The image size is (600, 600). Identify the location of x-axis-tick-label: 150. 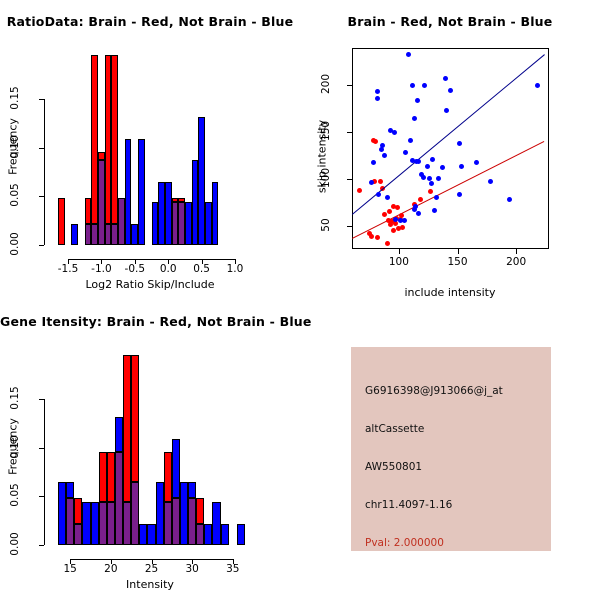
(457, 262).